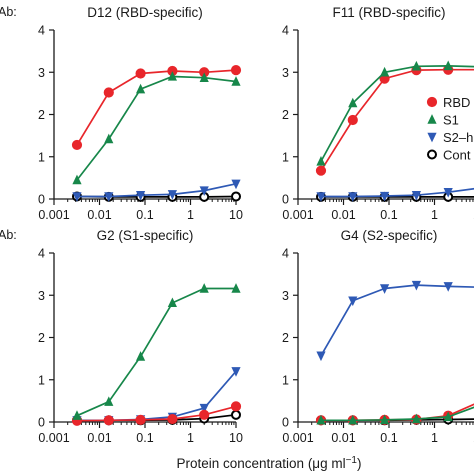 This screenshot has height=474, width=474. I want to click on panel-title: F11 (RBD-specific), so click(388, 12).